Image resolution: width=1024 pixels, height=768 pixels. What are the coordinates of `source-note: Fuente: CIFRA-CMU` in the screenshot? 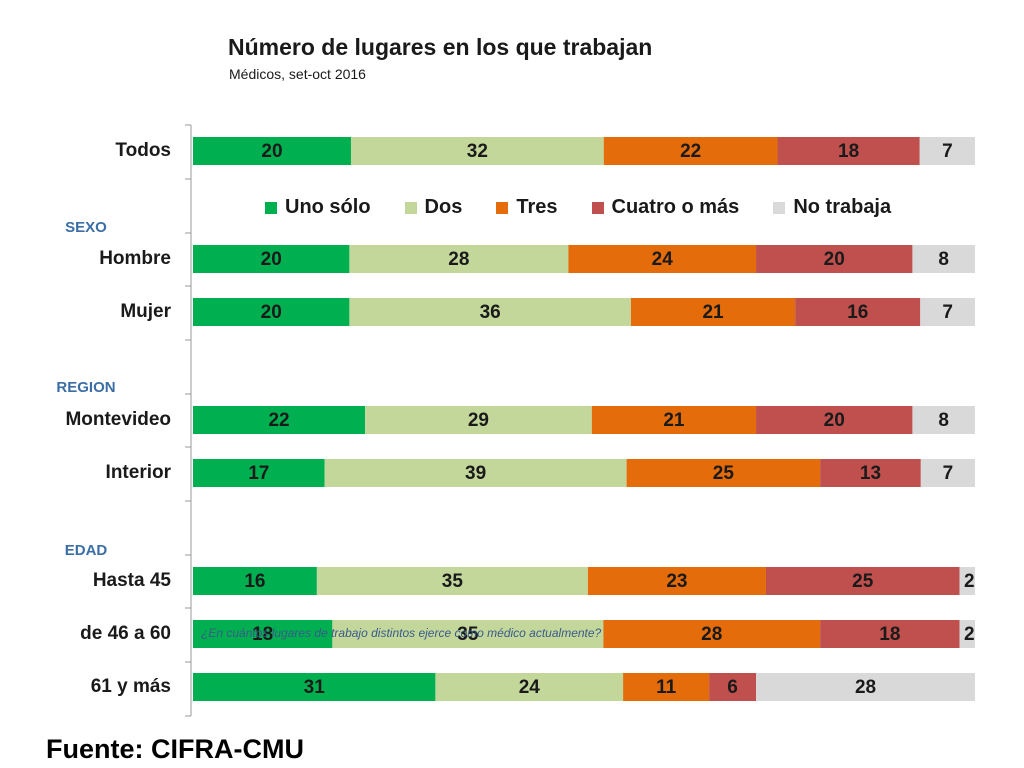 It's located at (175, 749).